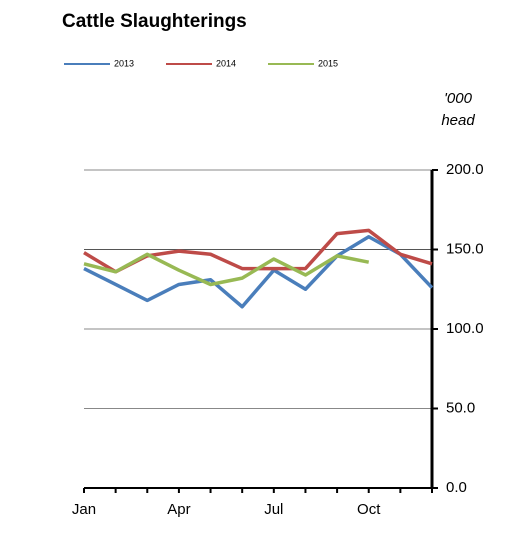 The width and height of the screenshot is (524, 536). Describe the element at coordinates (124, 63) in the screenshot. I see `legend-label: 2013` at that location.